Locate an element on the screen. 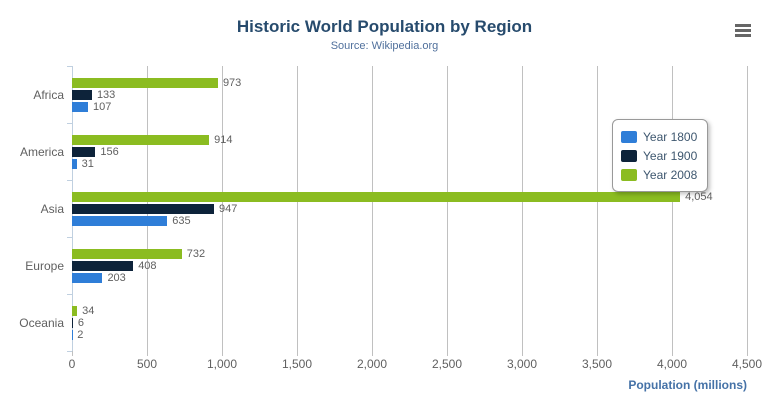  category-label: Oceania is located at coordinates (41, 322).